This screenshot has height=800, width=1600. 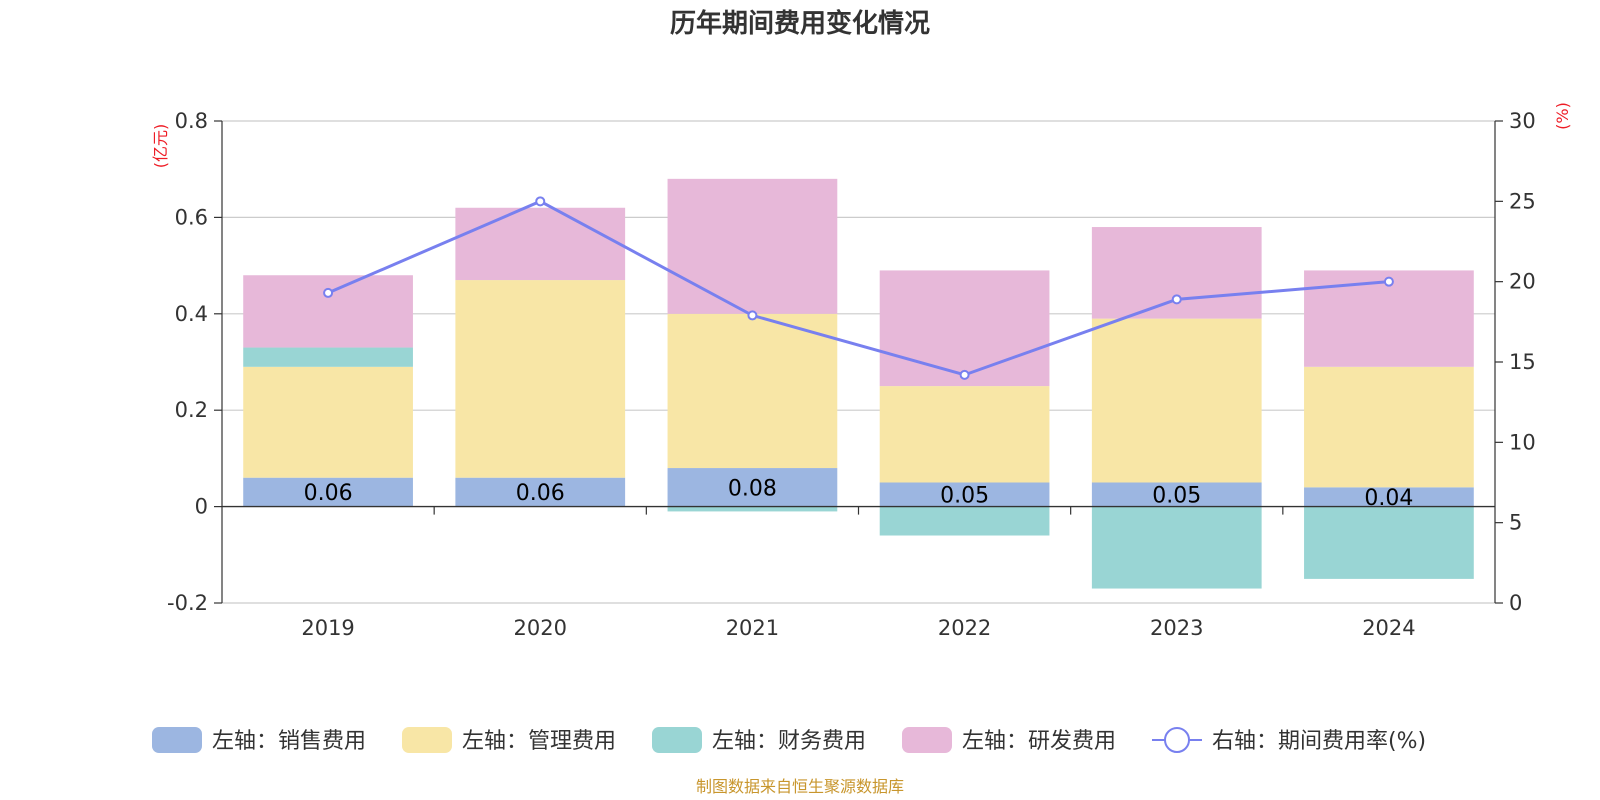 What do you see at coordinates (1515, 603) in the screenshot?
I see `right-tick-label: 0` at bounding box center [1515, 603].